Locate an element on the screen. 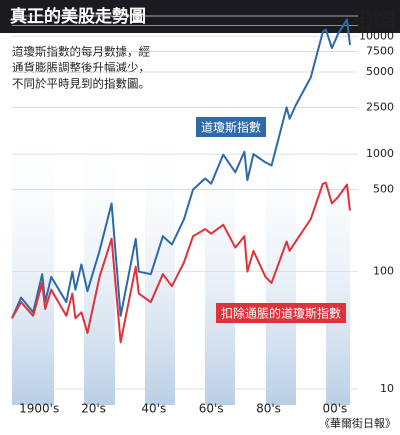  y-tick-label: 500 is located at coordinates (383, 188).